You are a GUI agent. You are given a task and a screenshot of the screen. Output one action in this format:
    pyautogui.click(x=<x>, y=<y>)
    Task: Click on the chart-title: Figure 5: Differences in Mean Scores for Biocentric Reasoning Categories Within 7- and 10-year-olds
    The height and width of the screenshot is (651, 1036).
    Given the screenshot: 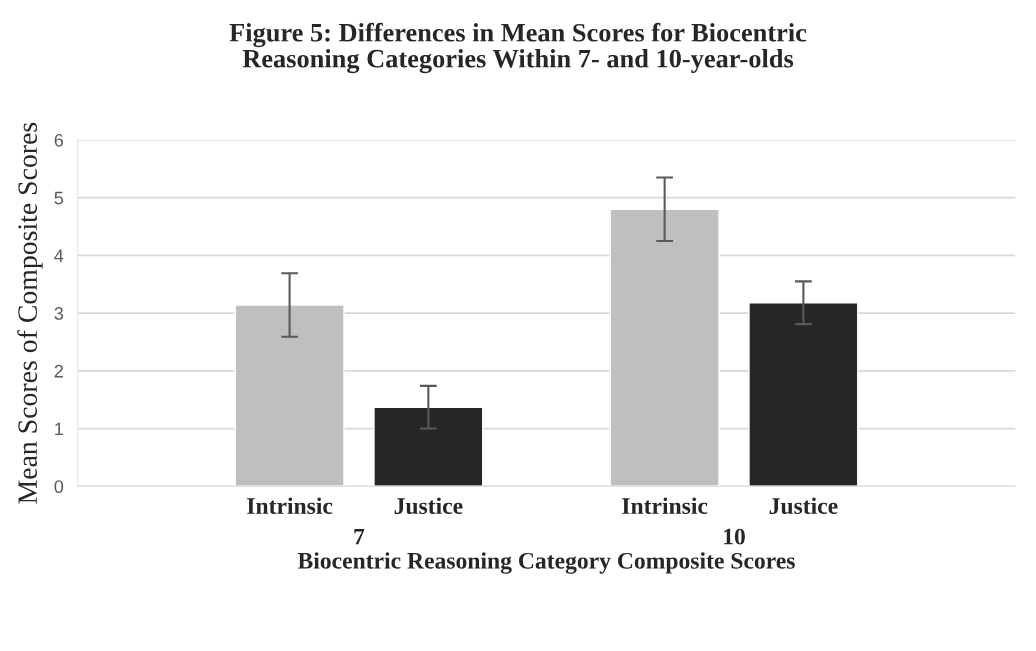 What is the action you would take?
    pyautogui.click(x=518, y=48)
    